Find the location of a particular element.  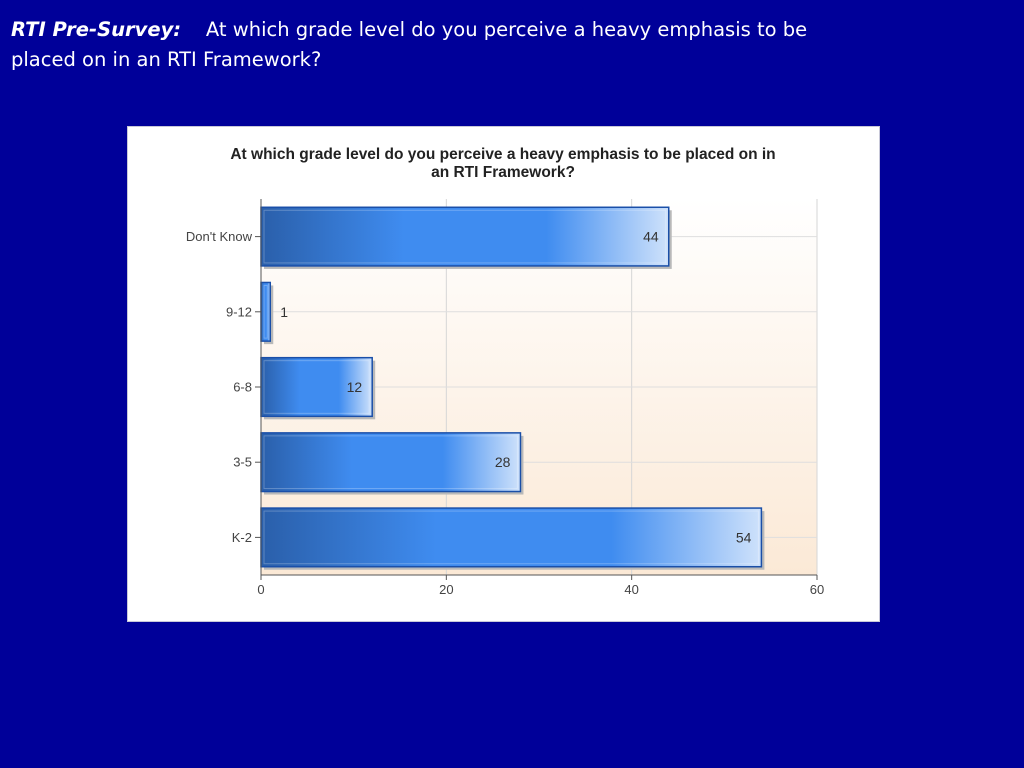

data-label: 44 is located at coordinates (651, 237).